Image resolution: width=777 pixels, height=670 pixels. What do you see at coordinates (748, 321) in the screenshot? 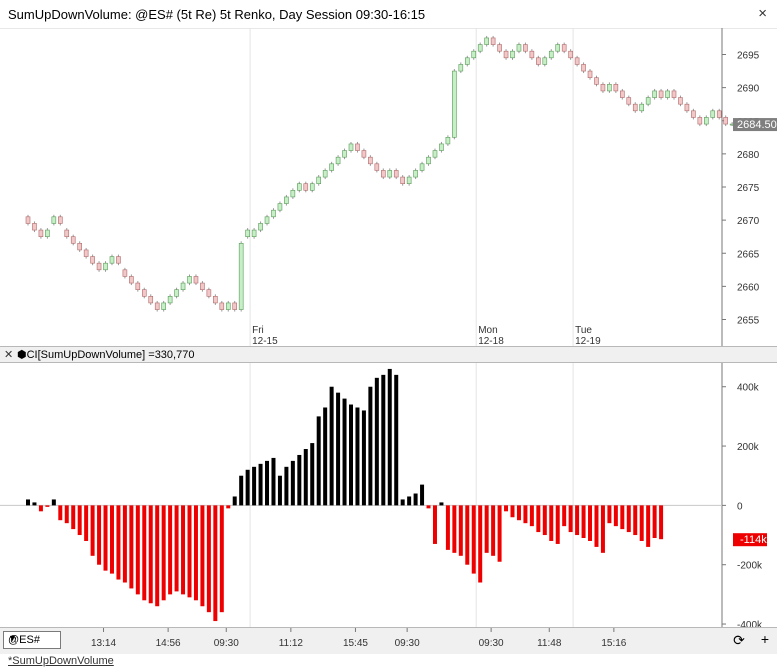
I see `price-tick-label: 2655` at bounding box center [748, 321].